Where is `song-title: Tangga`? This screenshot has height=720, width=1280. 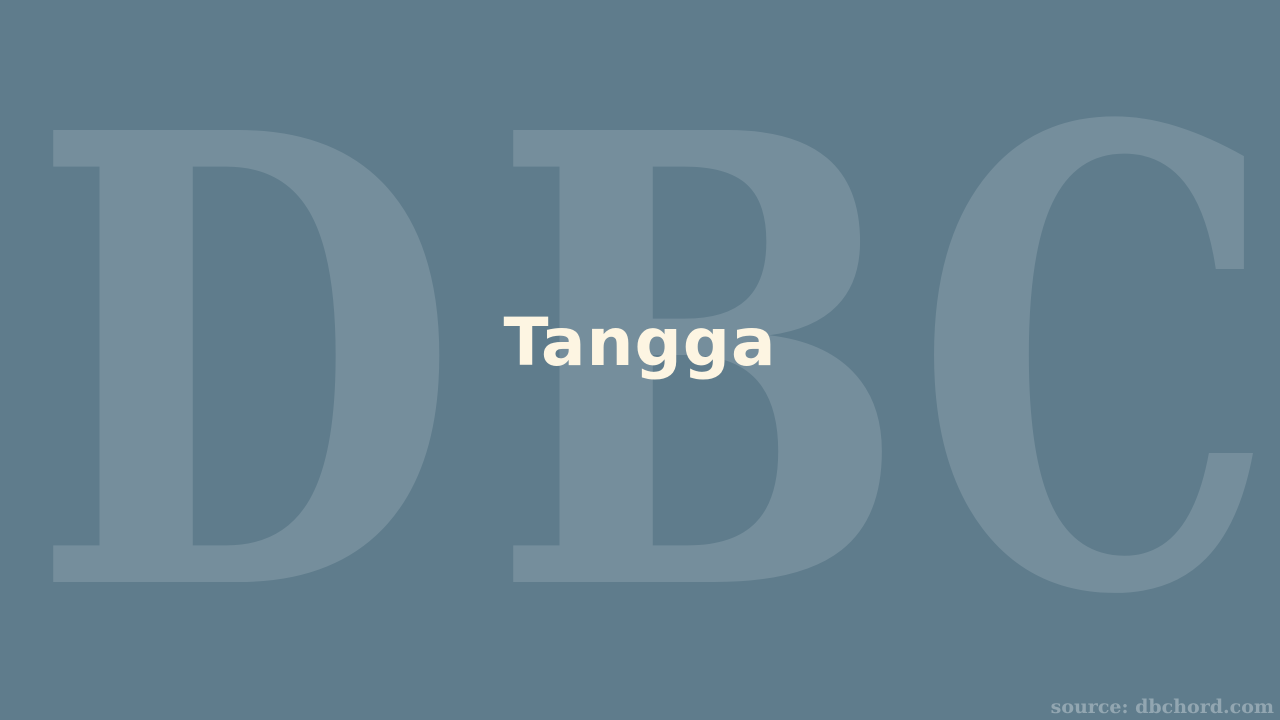 song-title: Tangga is located at coordinates (640, 342).